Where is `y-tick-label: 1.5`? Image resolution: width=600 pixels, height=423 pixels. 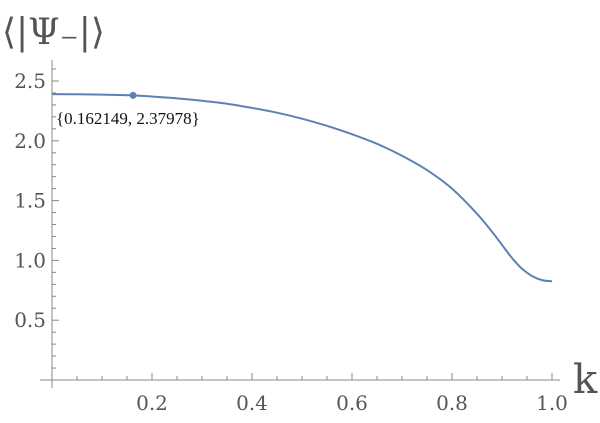
y-tick-label: 1.5 is located at coordinates (30, 201).